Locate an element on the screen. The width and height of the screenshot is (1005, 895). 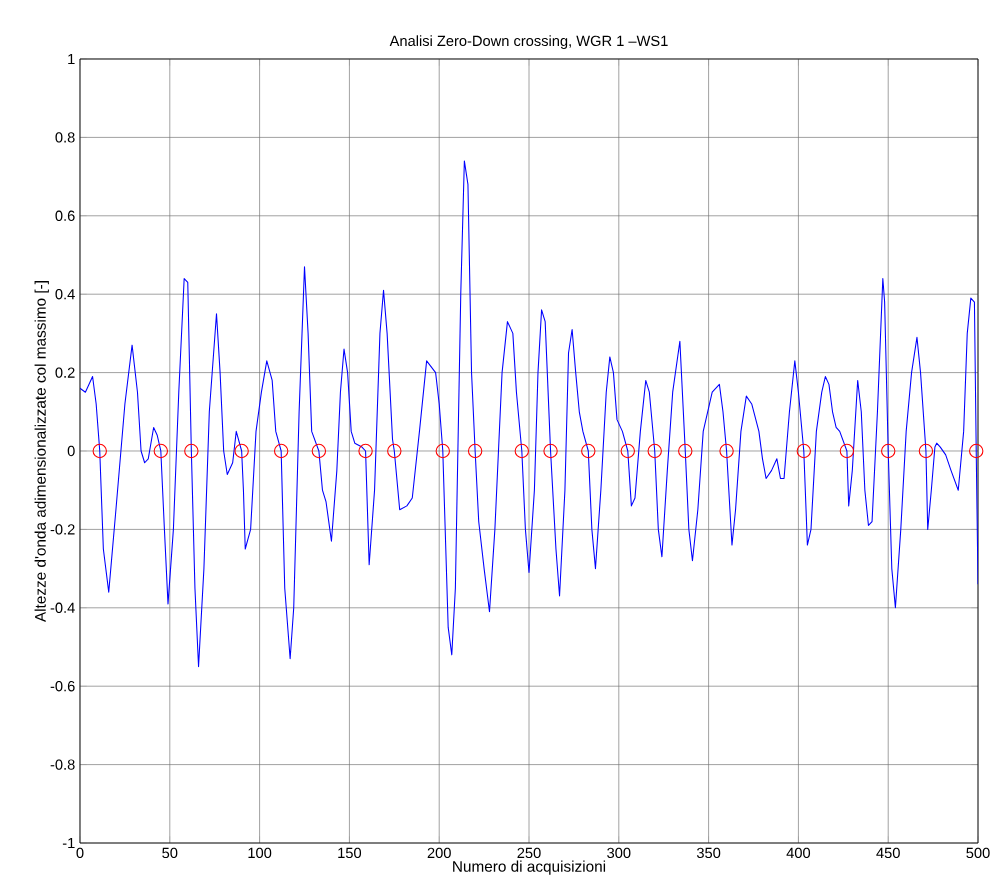
x-axis-title: Numero di acquisizioni is located at coordinates (529, 867).